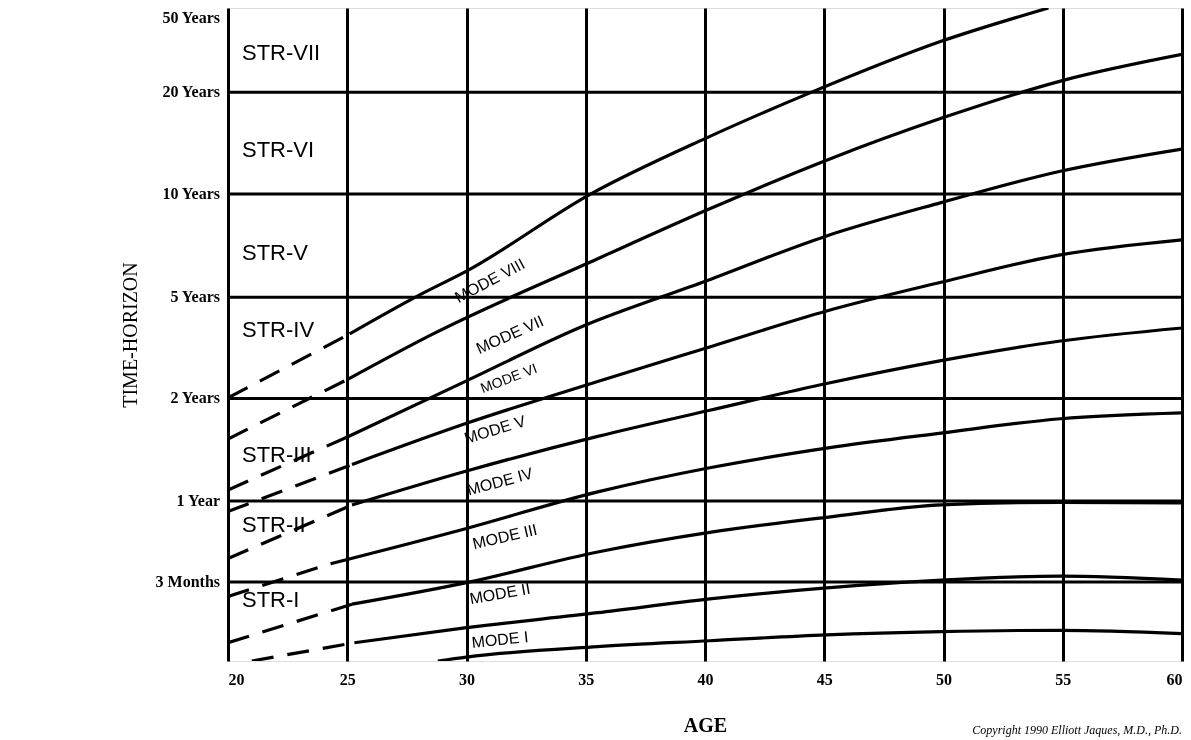  Describe the element at coordinates (278, 329) in the screenshot. I see `annotation: STR-IV` at that location.